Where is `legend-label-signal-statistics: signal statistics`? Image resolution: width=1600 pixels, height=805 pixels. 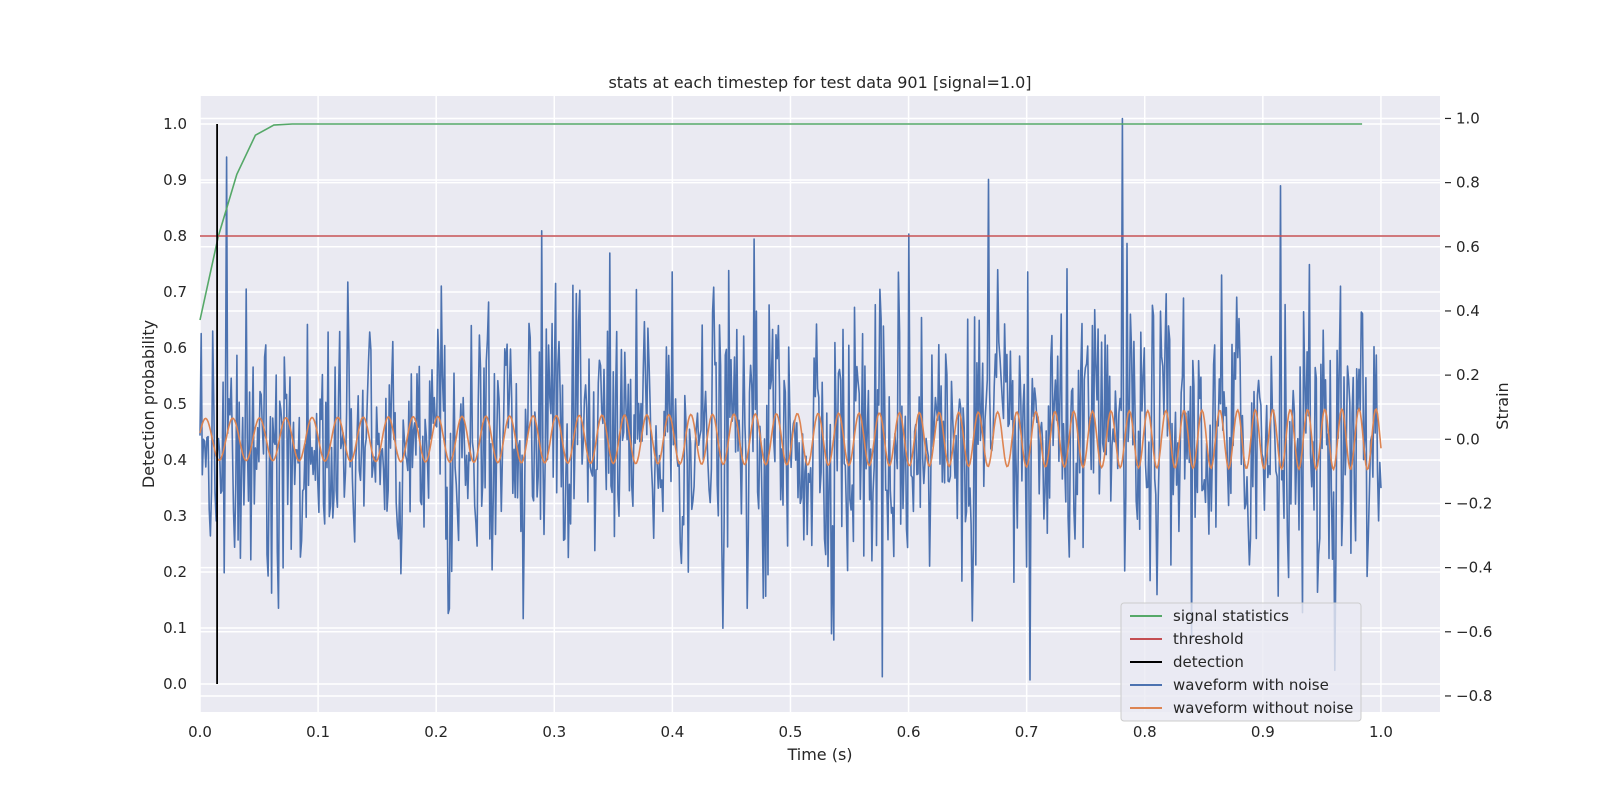
legend-label-signal-statistics: signal statistics is located at coordinates (1231, 616).